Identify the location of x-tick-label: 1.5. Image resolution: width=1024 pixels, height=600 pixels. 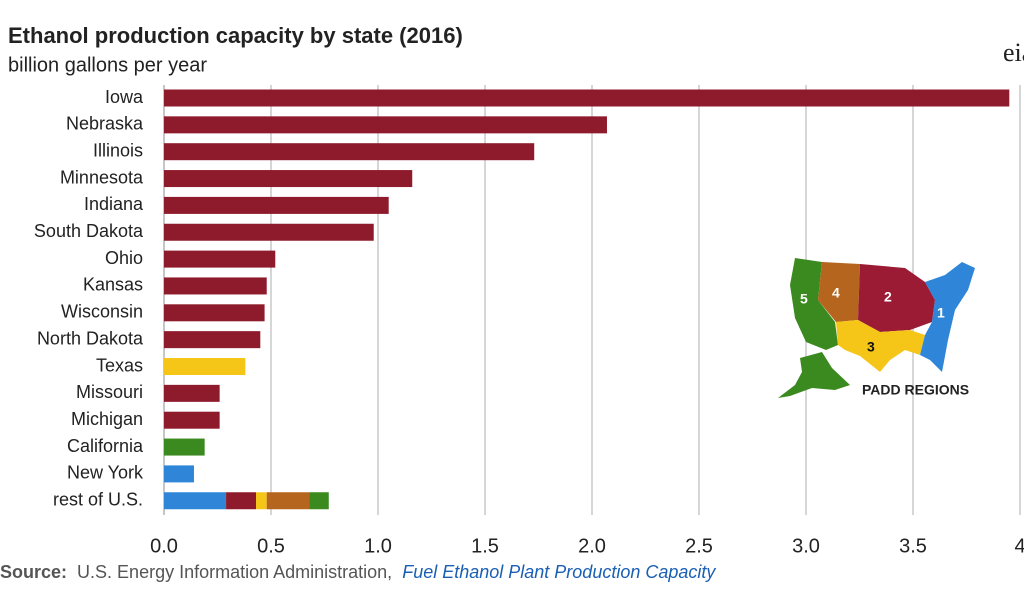
(485, 546).